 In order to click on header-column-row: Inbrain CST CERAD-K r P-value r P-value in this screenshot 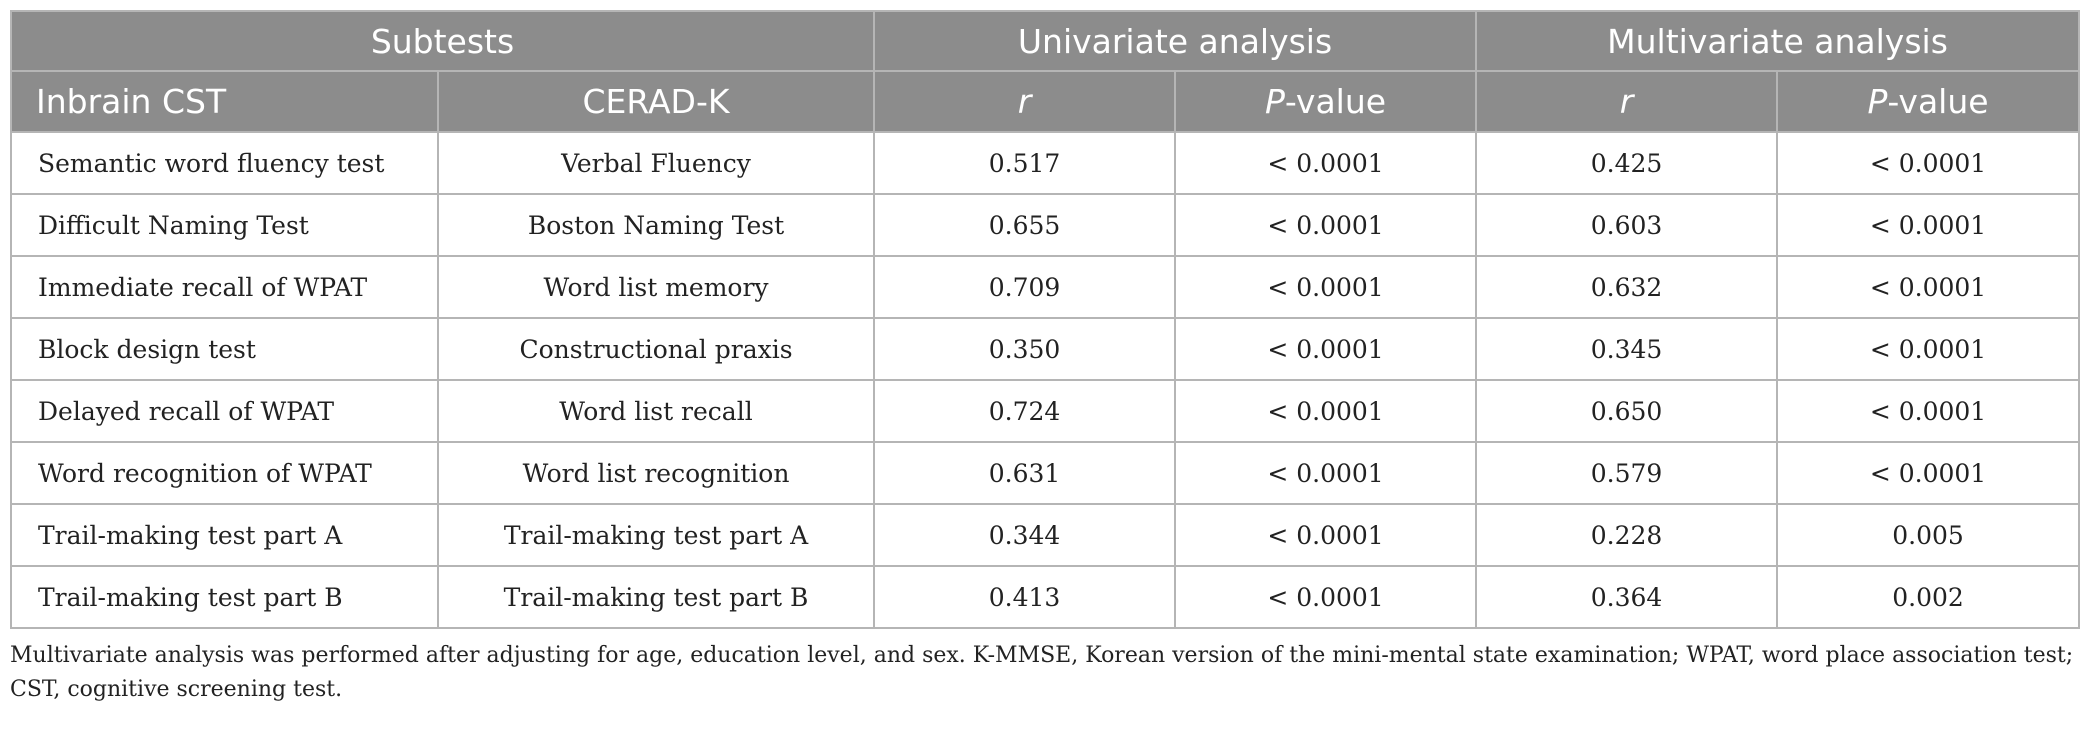, I will do `click(1045, 101)`.